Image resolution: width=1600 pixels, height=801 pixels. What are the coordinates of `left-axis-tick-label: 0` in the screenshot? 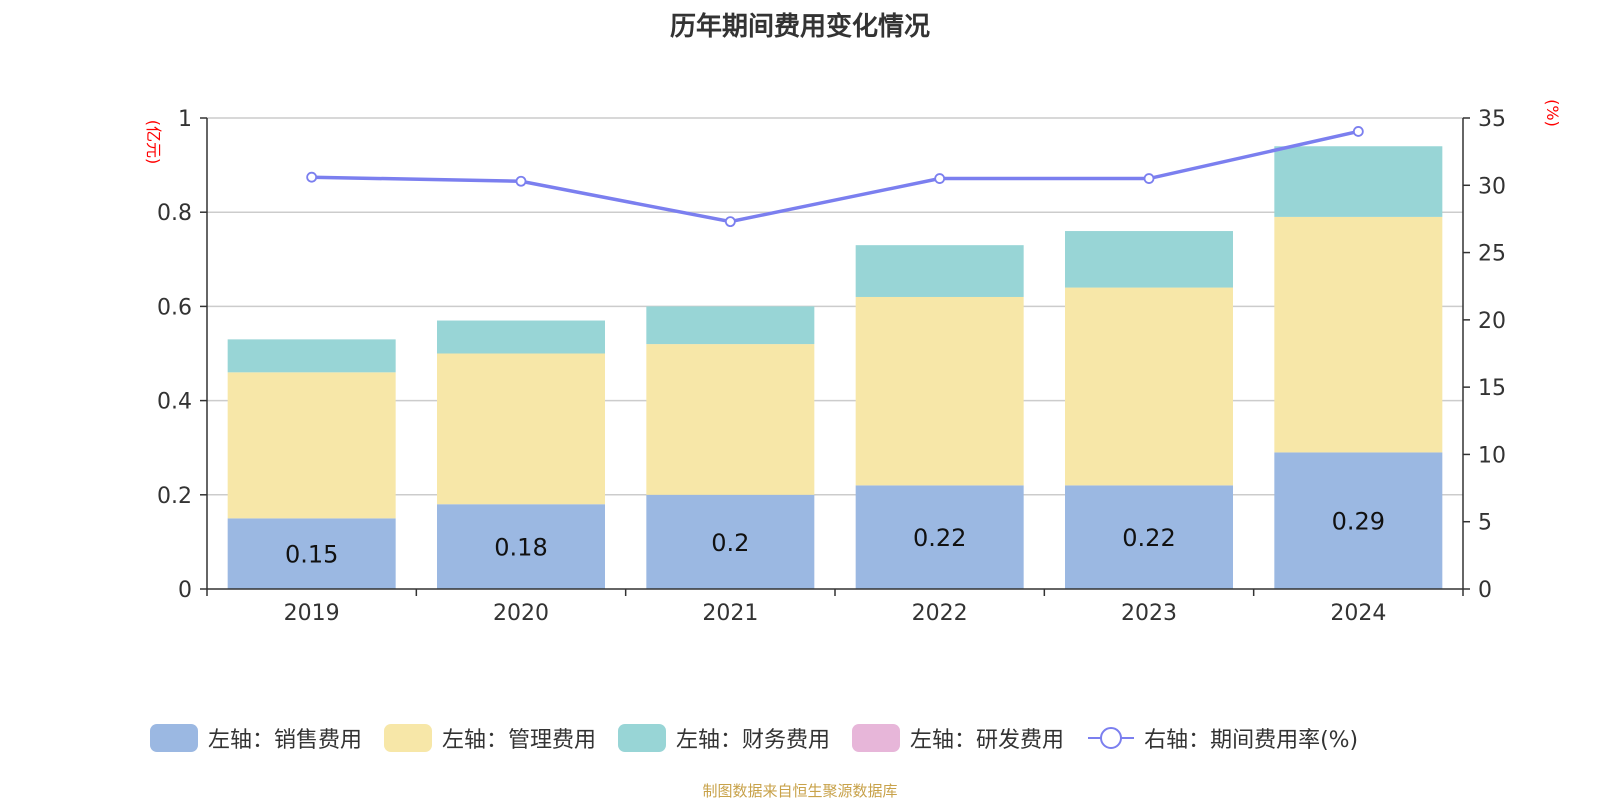 It's located at (185, 590).